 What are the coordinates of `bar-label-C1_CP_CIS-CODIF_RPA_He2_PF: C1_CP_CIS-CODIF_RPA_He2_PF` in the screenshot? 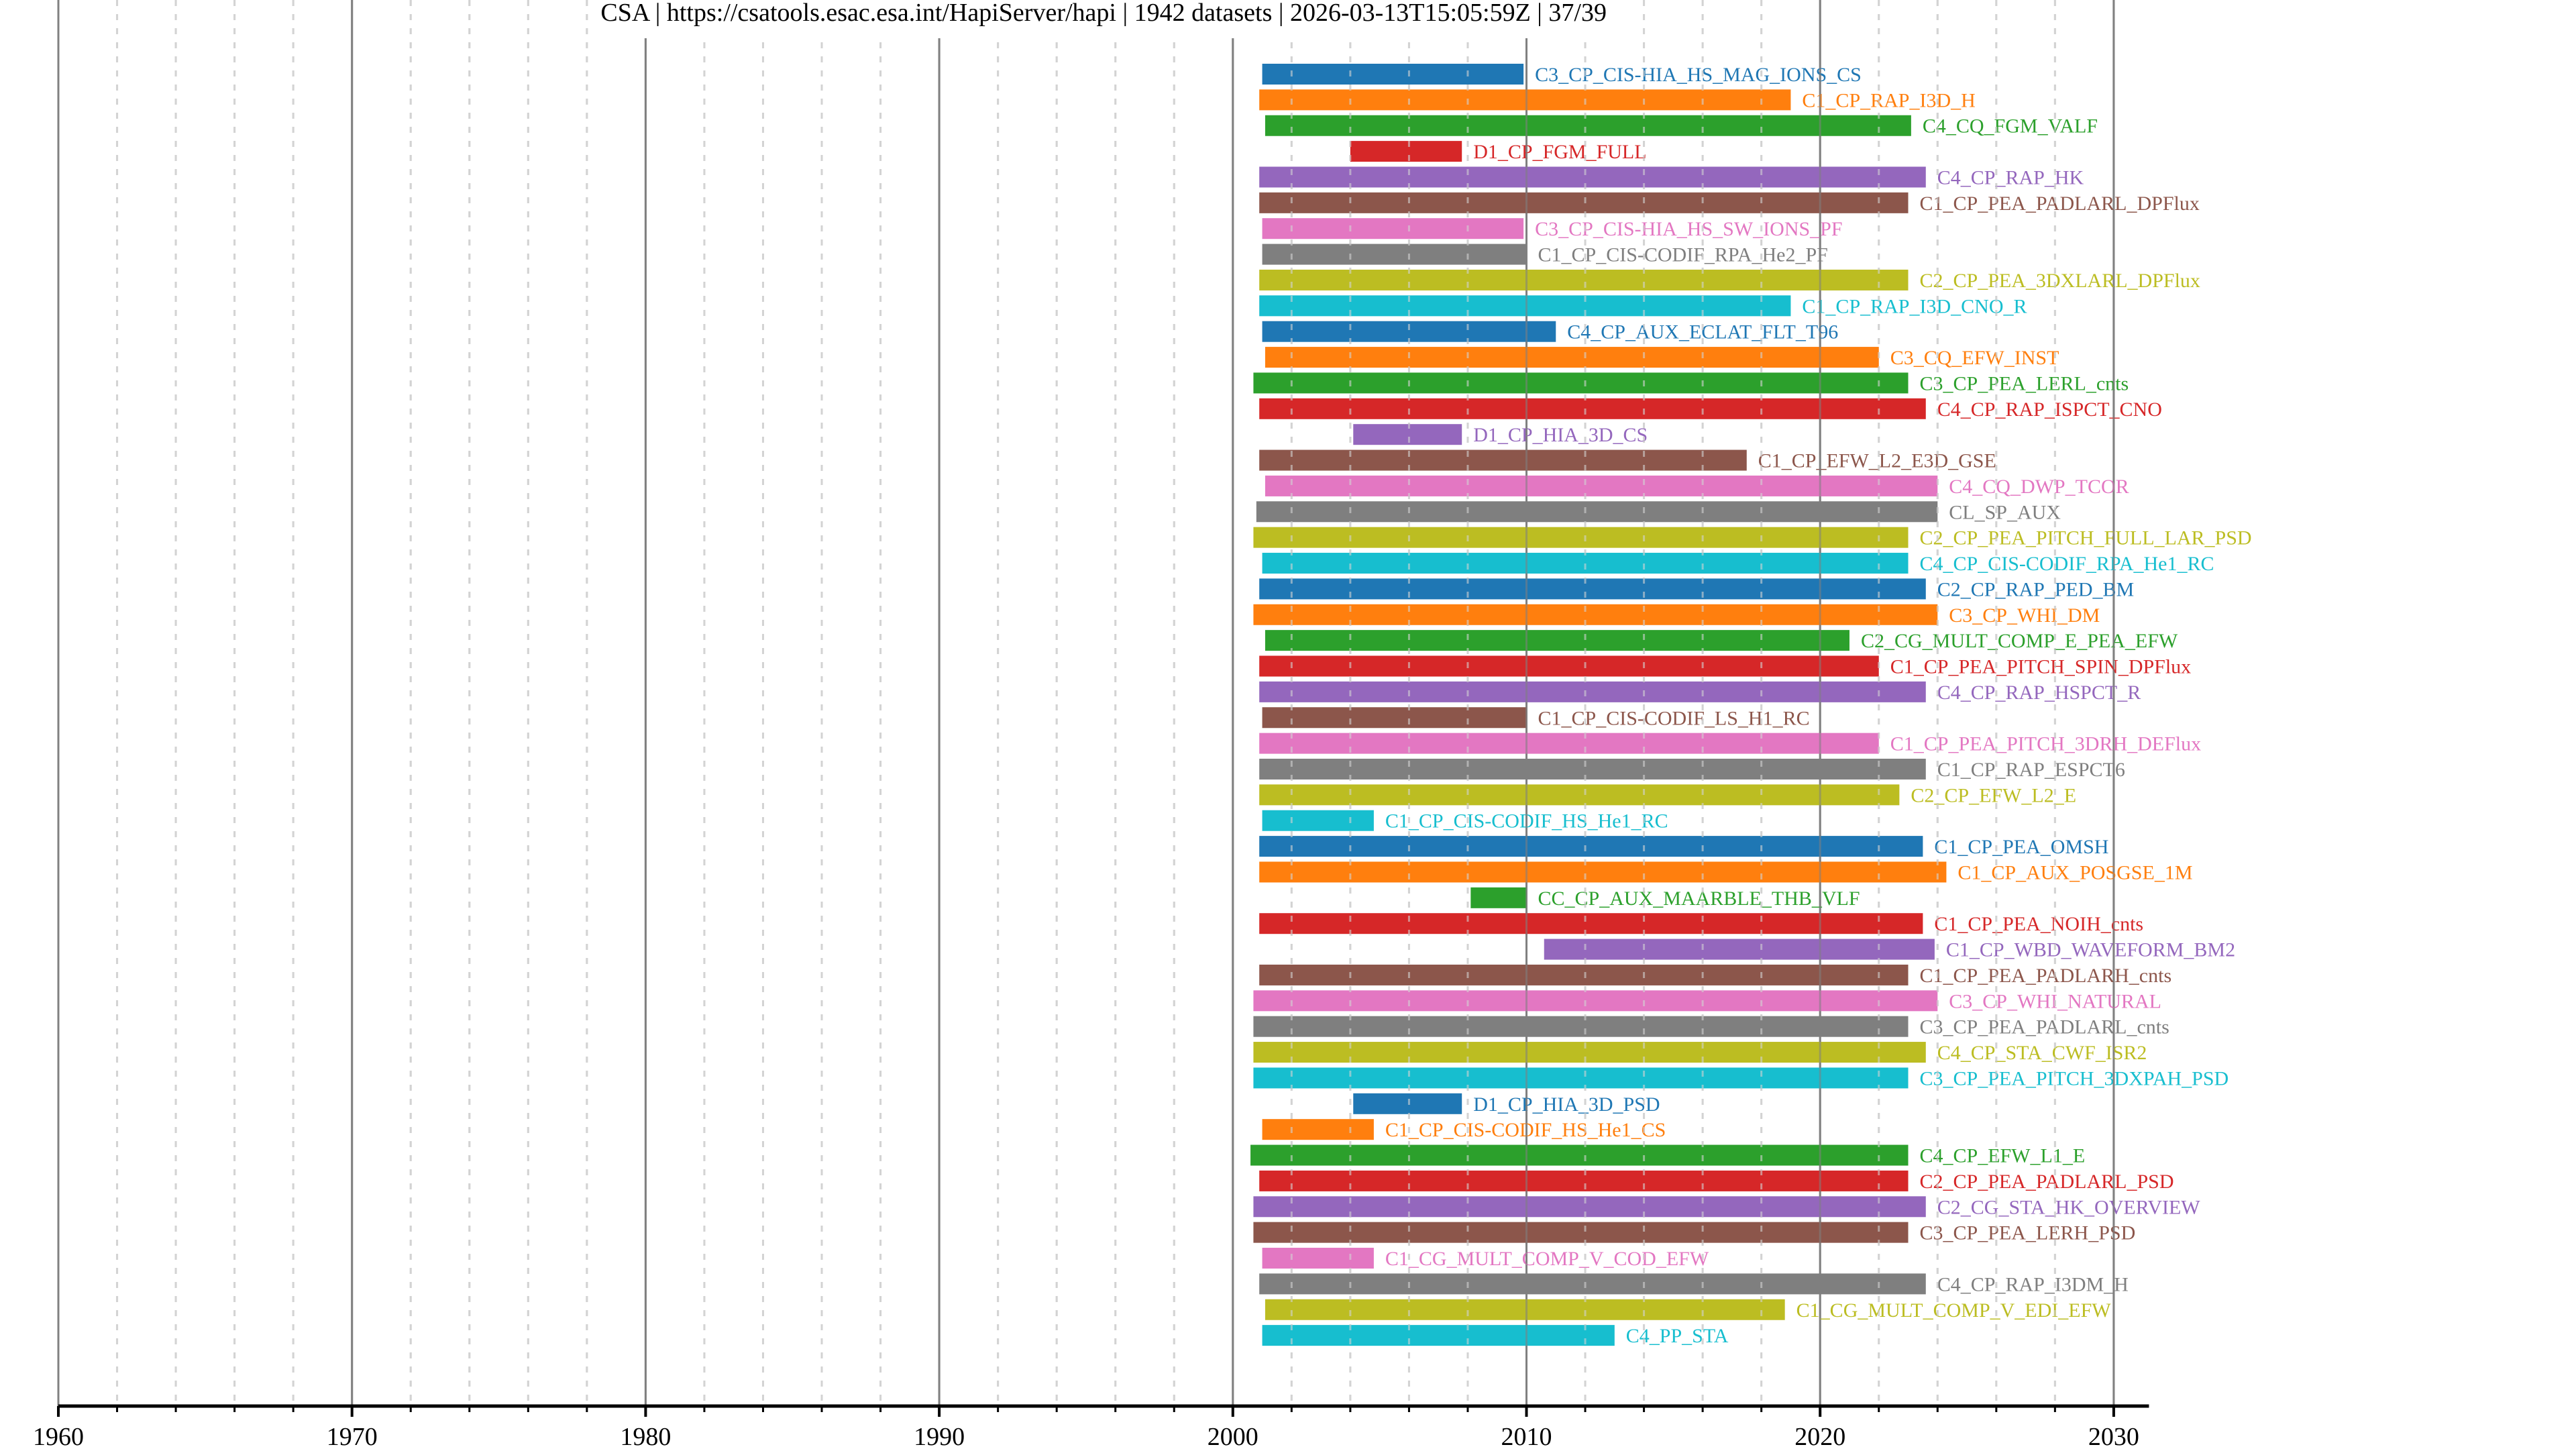 It's located at (1683, 255).